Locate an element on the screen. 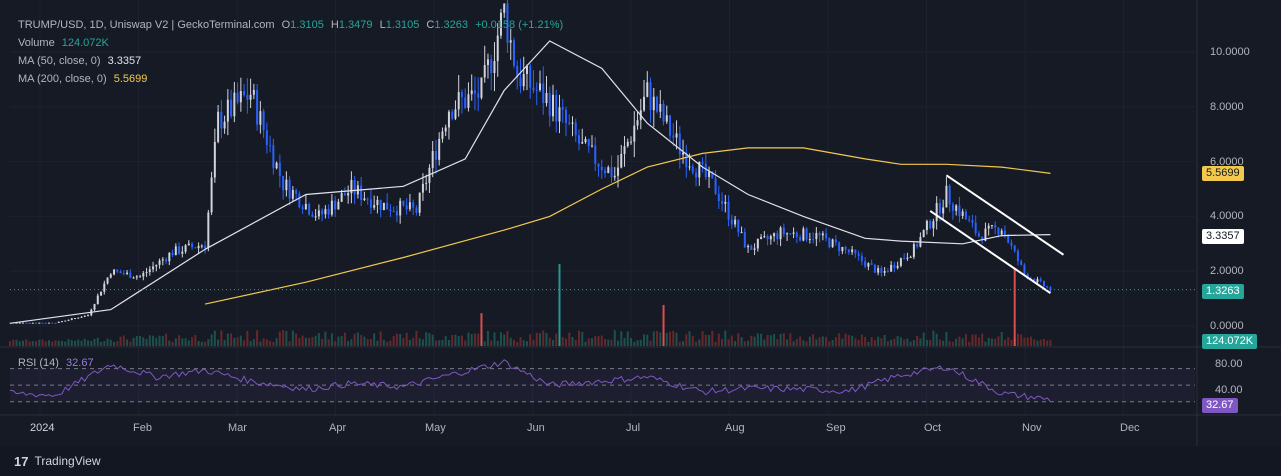  legend-ma50: MA (50, close, 0) 3.3357 is located at coordinates (81, 61).